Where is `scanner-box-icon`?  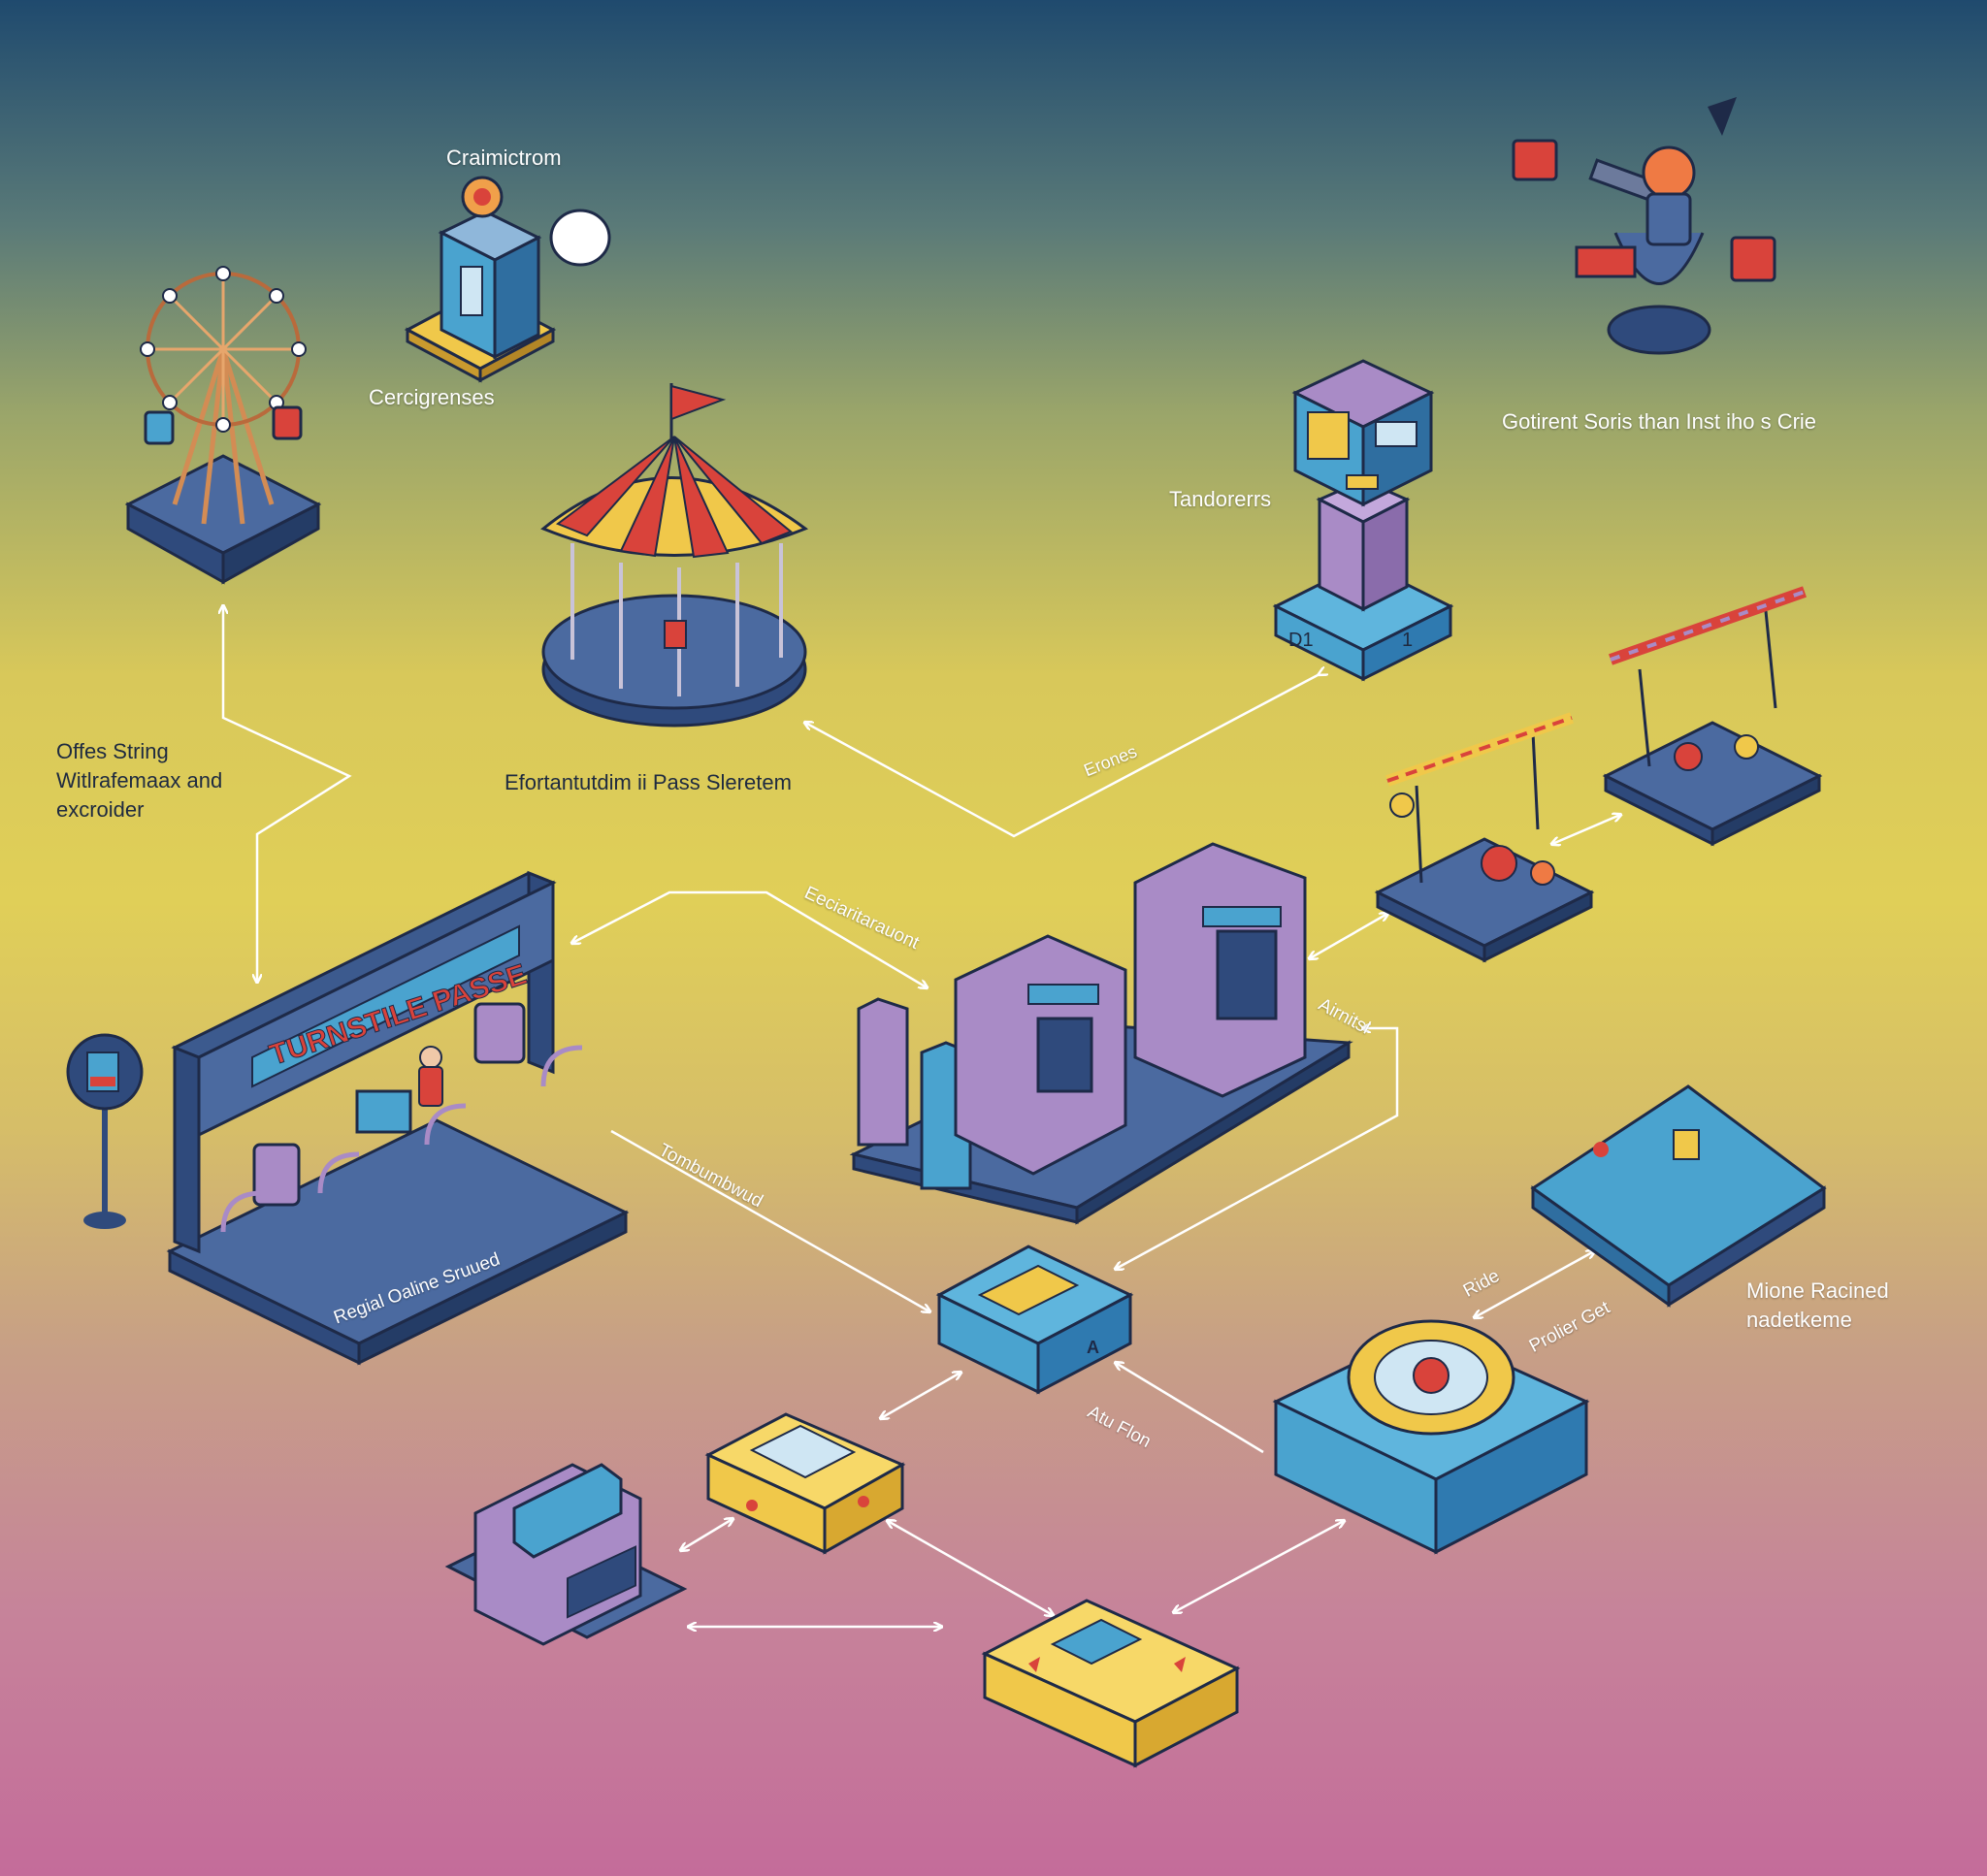 scanner-box-icon is located at coordinates (1431, 1437).